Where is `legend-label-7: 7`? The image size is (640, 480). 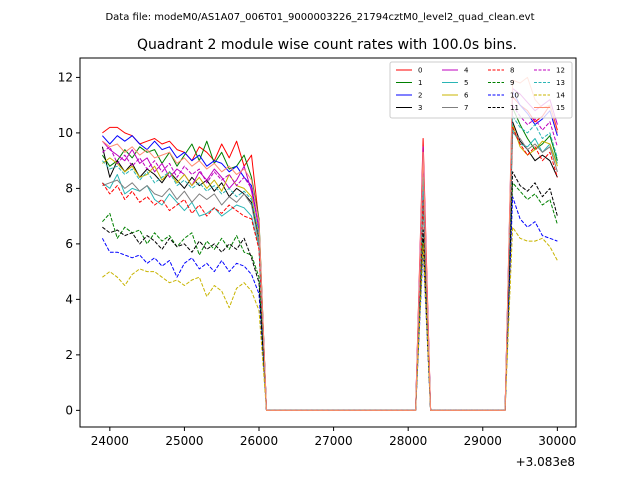
legend-label-7: 7 is located at coordinates (466, 108).